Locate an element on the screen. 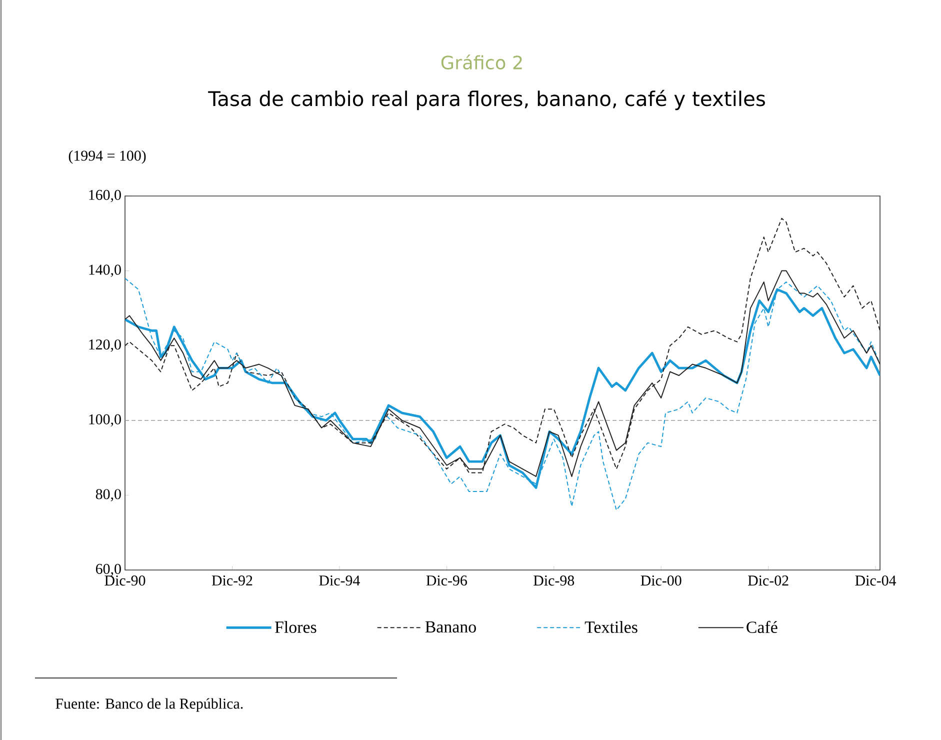  x-tick-label: Dic-96 is located at coordinates (446, 581).